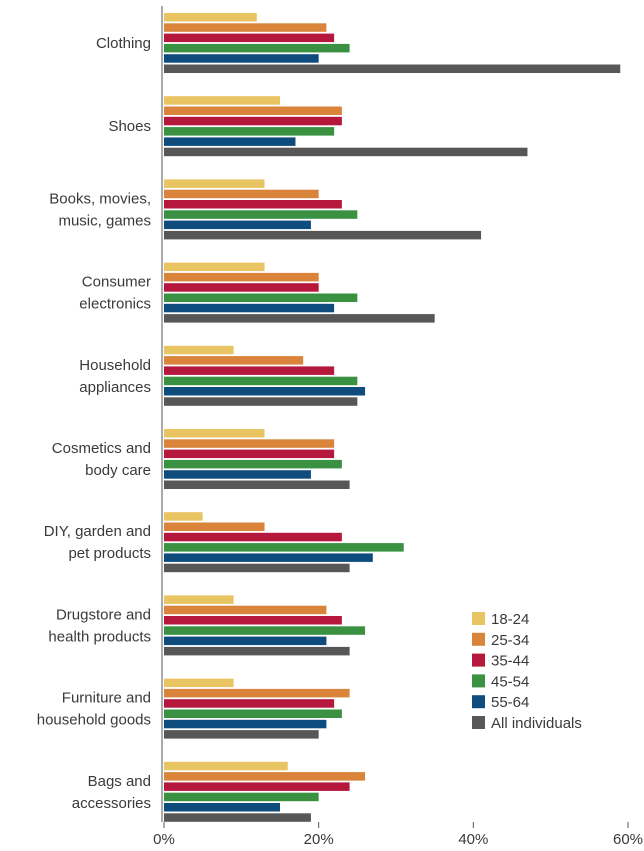 This screenshot has height=851, width=644. Describe the element at coordinates (510, 619) in the screenshot. I see `legend-label: 18-24` at that location.